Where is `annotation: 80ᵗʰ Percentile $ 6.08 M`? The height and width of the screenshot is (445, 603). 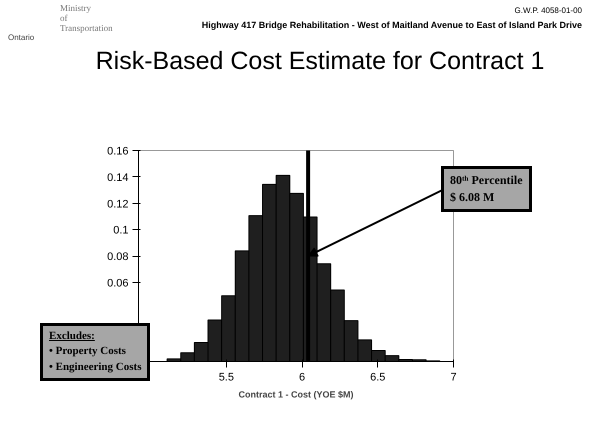 annotation: 80ᵗʰ Percentile $ 6.08 M is located at coordinates (486, 189).